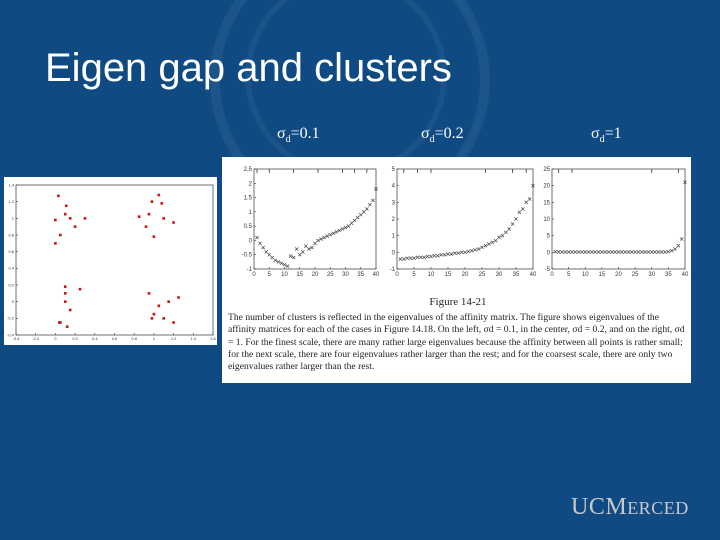  I want to click on y-tick-label: 20, so click(546, 187).